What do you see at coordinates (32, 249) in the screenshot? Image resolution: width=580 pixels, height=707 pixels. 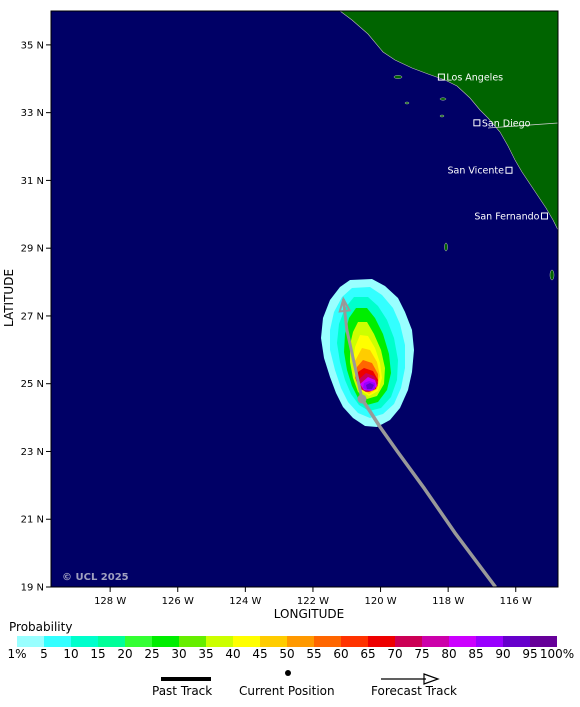 I see `lat-tick-label: 29 N` at bounding box center [32, 249].